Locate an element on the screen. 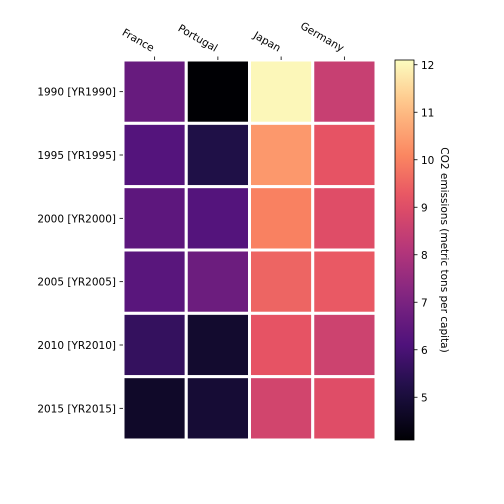  colorbar-tick-label: 7 is located at coordinates (424, 303).